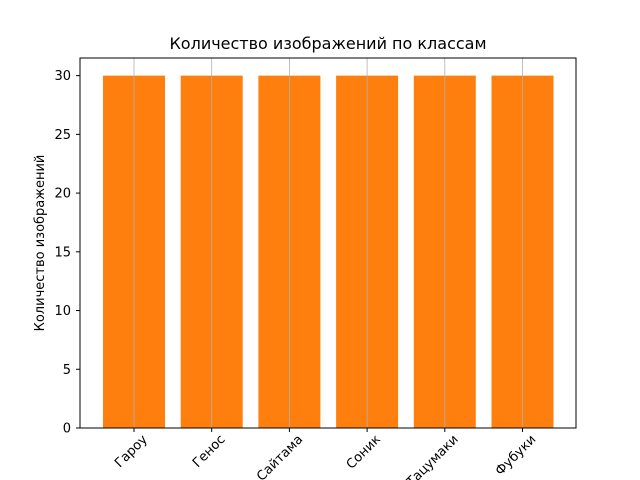 The height and width of the screenshot is (480, 640). I want to click on x-tick-label: Тацумаки, so click(432, 456).